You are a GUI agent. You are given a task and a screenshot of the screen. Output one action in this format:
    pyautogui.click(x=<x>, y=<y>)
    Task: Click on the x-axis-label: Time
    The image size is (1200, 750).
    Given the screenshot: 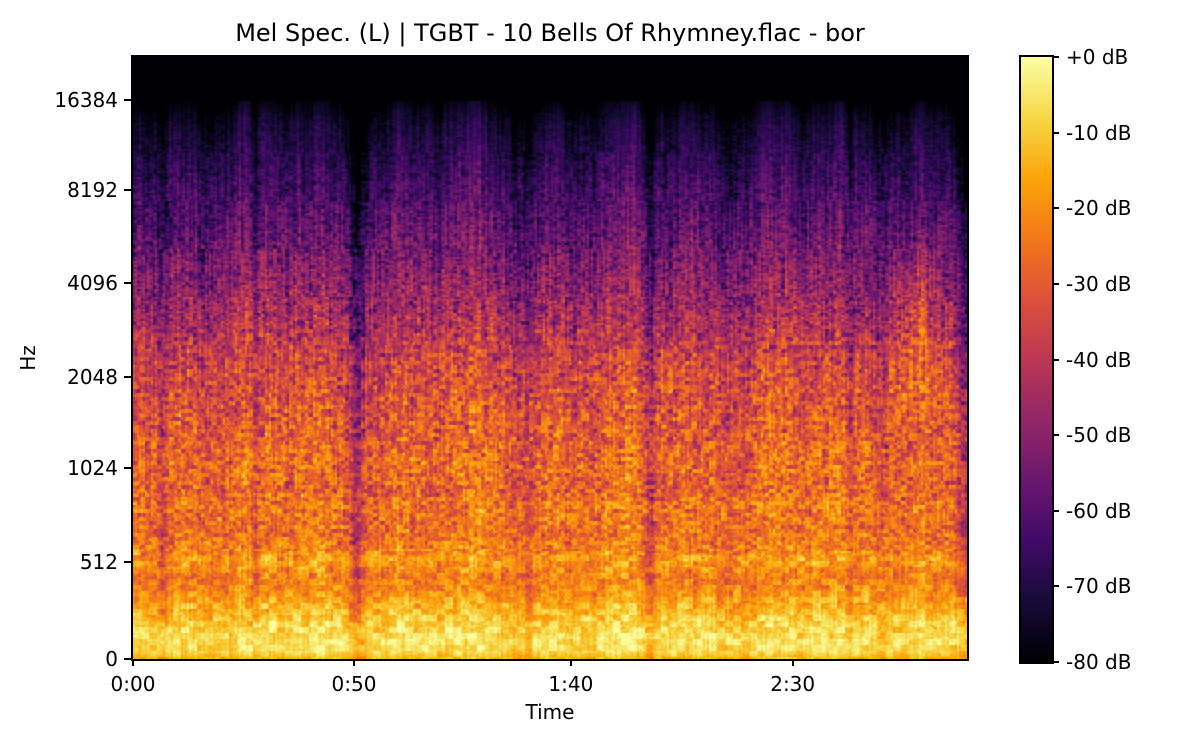 What is the action you would take?
    pyautogui.click(x=550, y=712)
    